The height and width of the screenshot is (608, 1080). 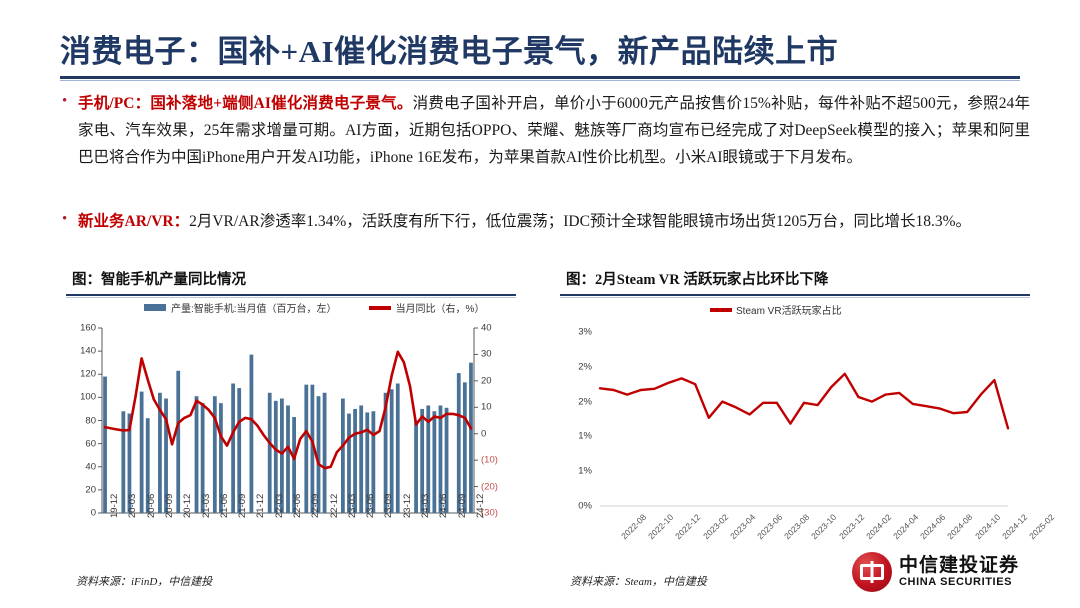 I want to click on x-axis-tick-label: 24-09, so click(x=462, y=505).